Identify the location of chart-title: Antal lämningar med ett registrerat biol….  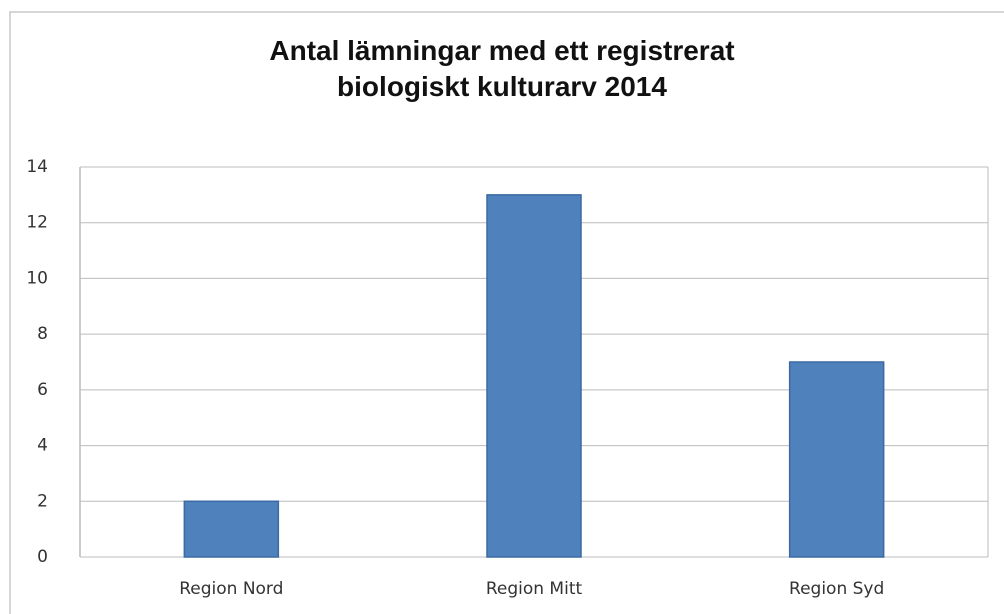
(502, 68).